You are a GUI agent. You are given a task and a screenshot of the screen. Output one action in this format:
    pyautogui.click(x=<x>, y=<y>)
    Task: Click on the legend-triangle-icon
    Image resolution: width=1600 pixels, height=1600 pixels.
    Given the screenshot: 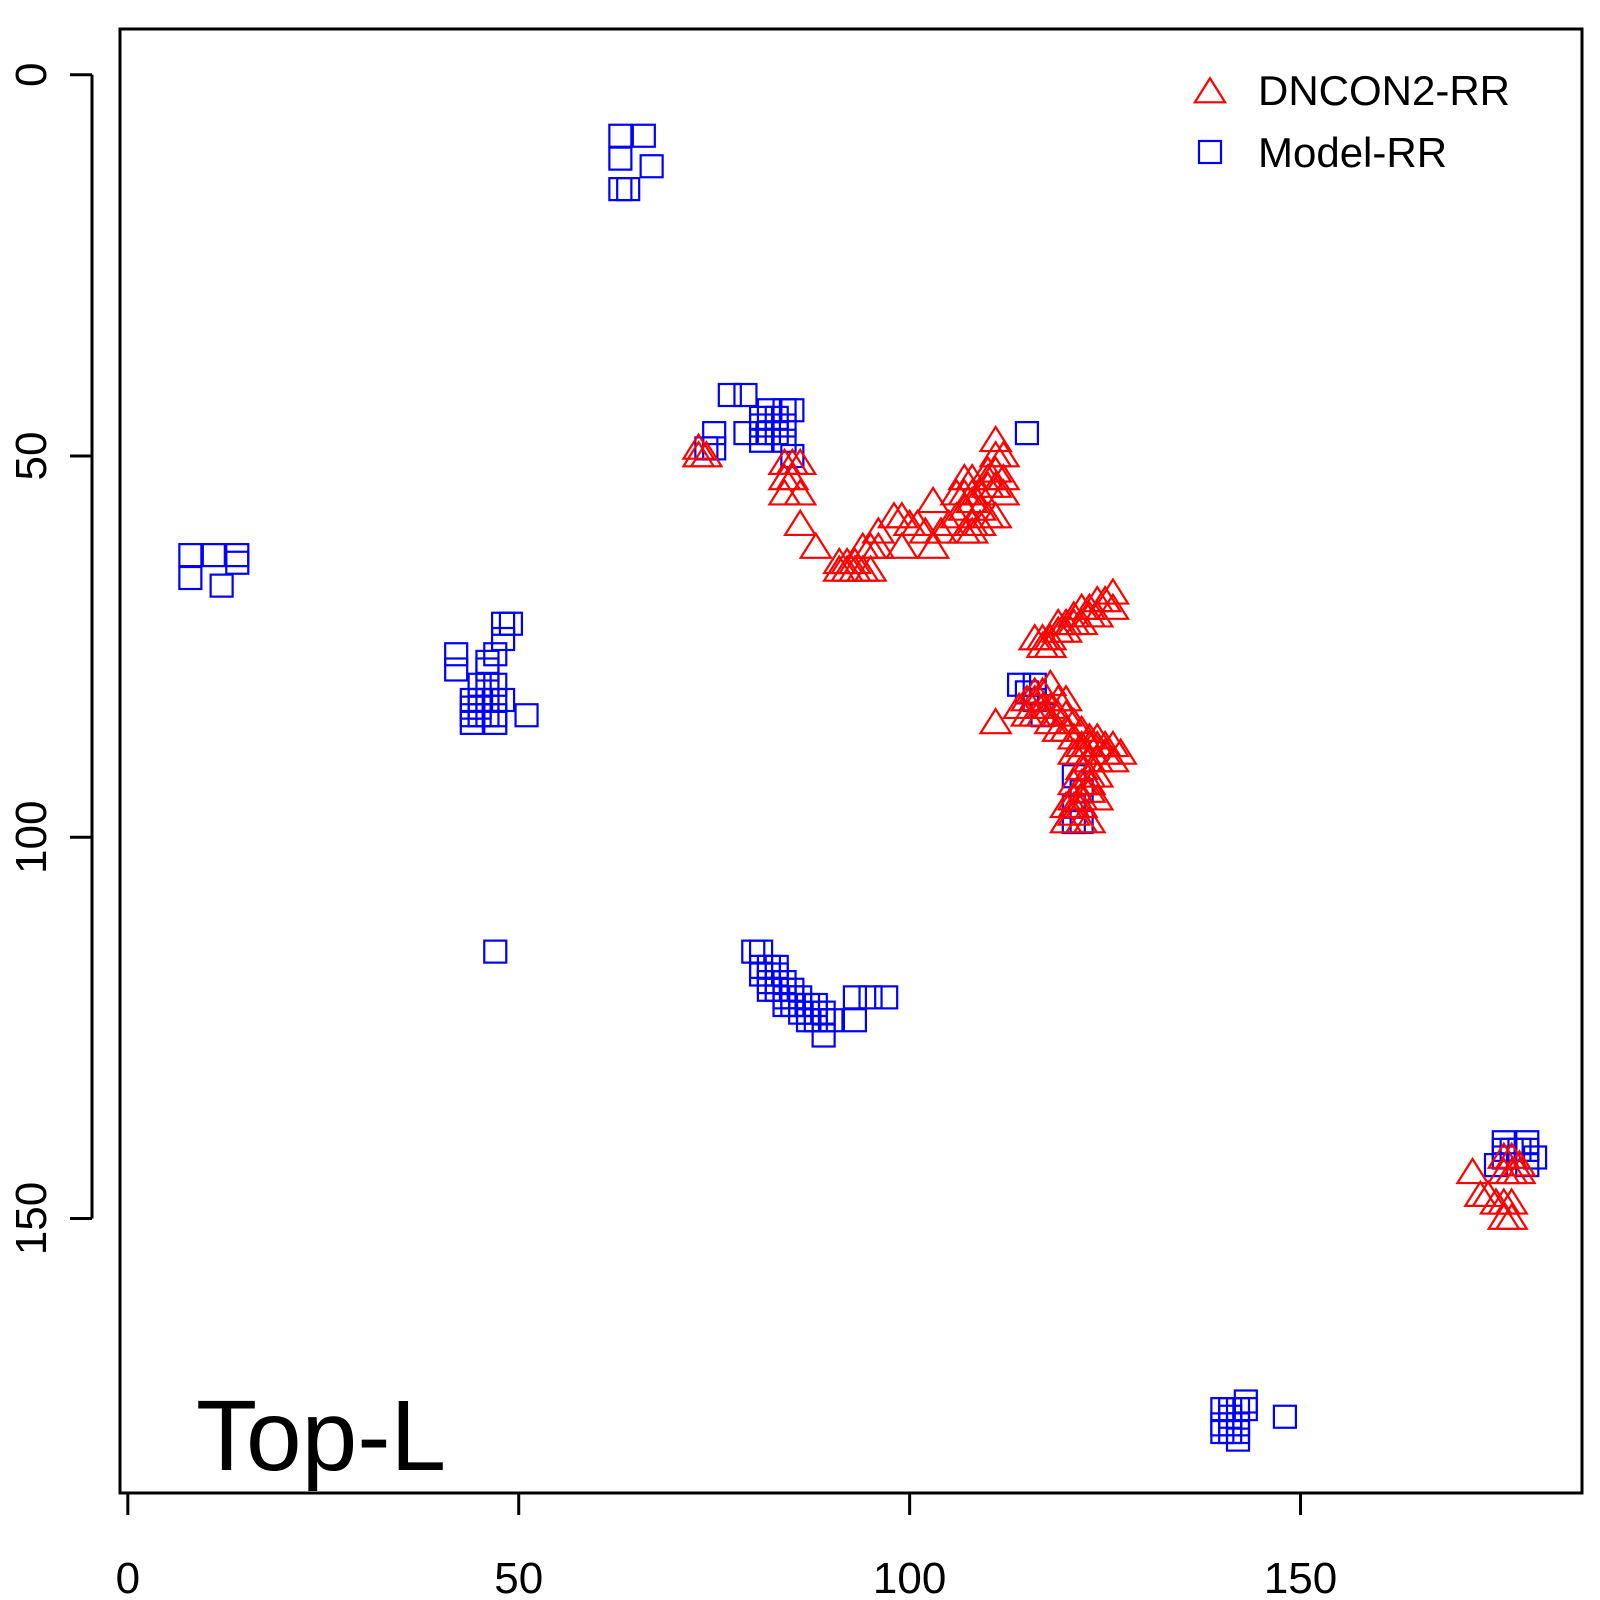 What is the action you would take?
    pyautogui.click(x=1210, y=90)
    